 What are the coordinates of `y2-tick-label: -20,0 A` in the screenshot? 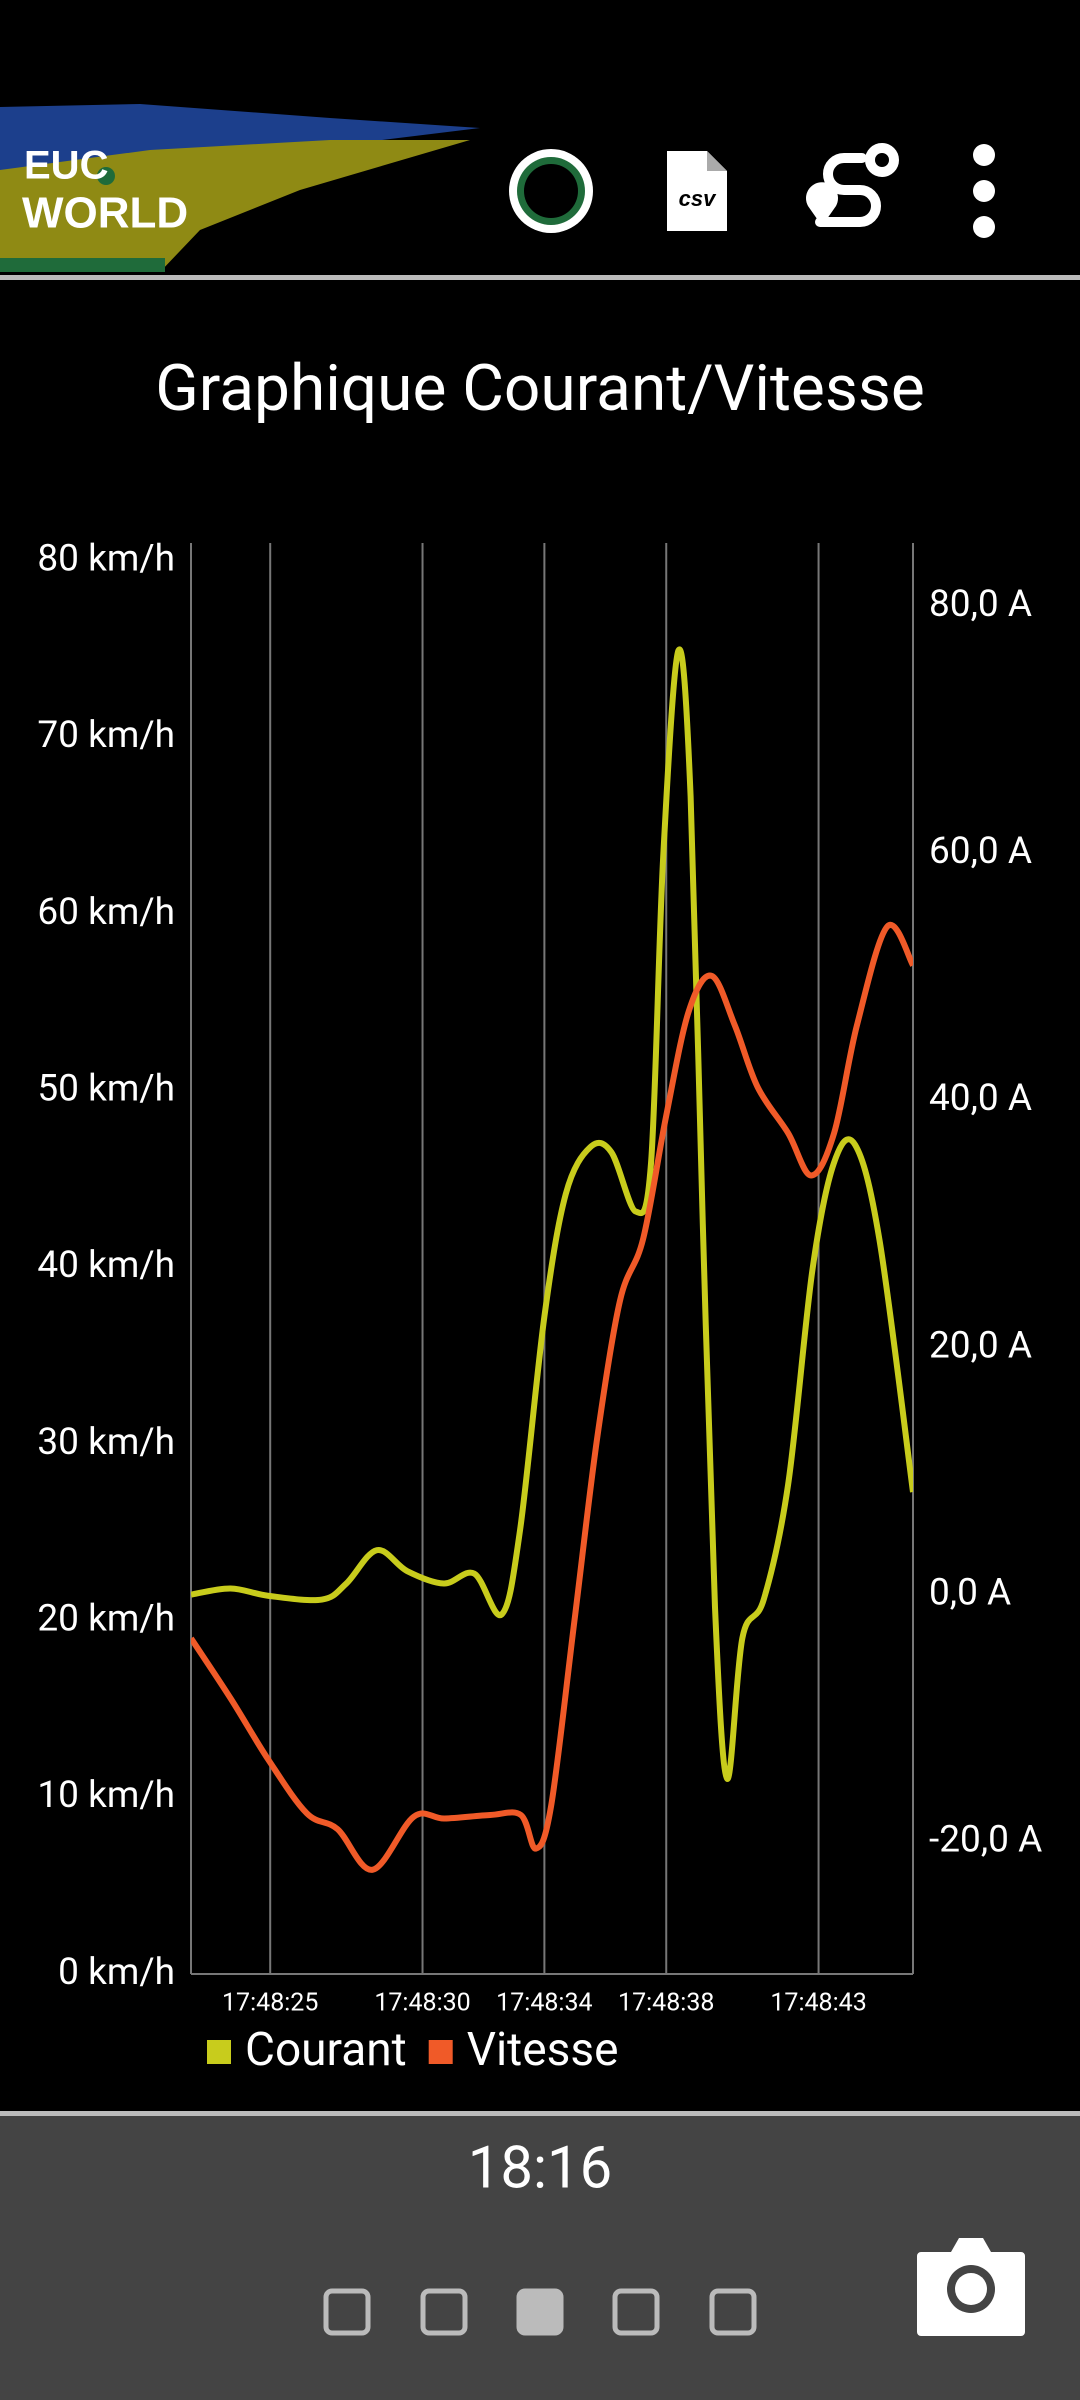 It's located at (985, 1840).